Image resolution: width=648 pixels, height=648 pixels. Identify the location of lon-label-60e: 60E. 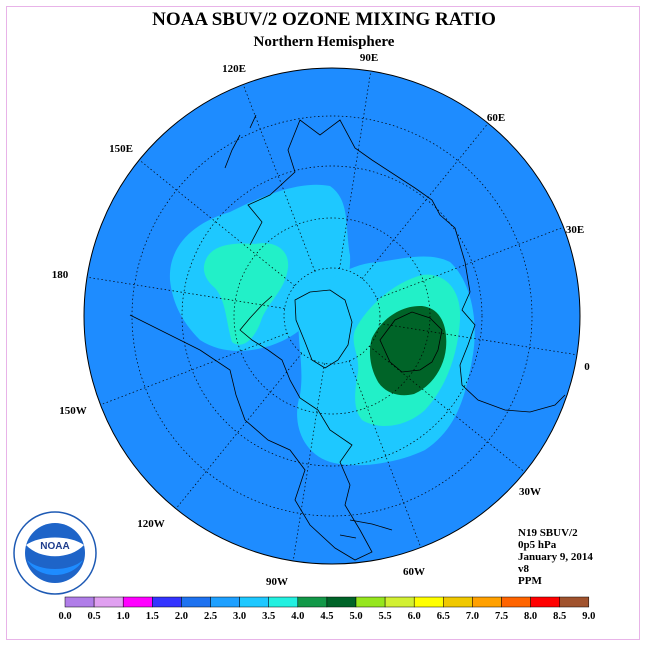
(496, 118).